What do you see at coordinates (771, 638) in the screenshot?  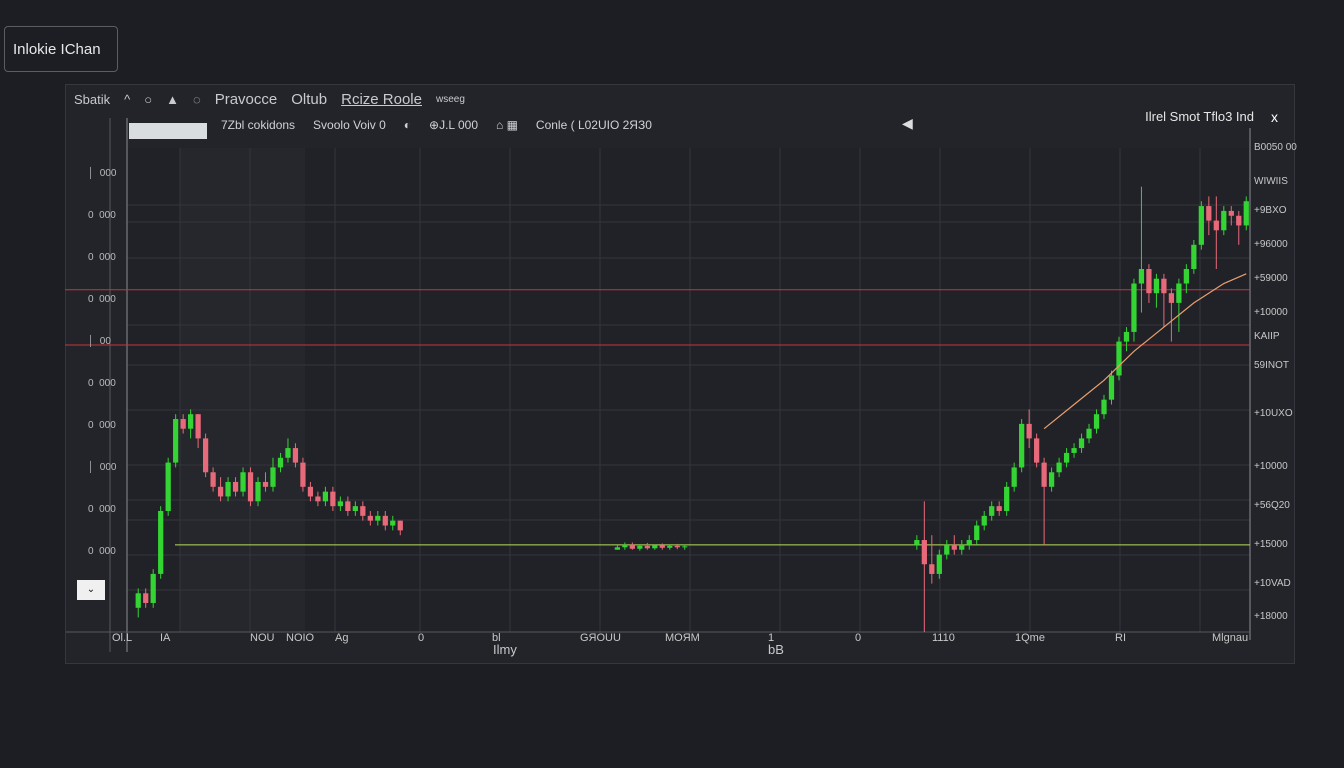 I see `x-tick-label: 1` at bounding box center [771, 638].